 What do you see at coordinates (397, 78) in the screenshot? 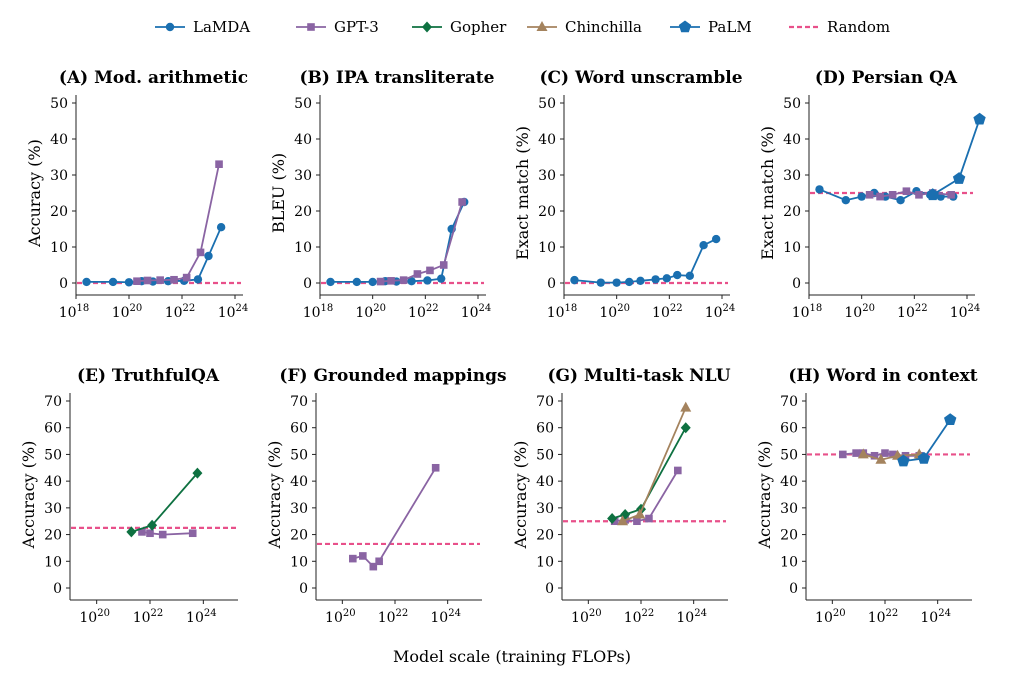
I see `panel-title: (B) IPA transliterate` at bounding box center [397, 78].